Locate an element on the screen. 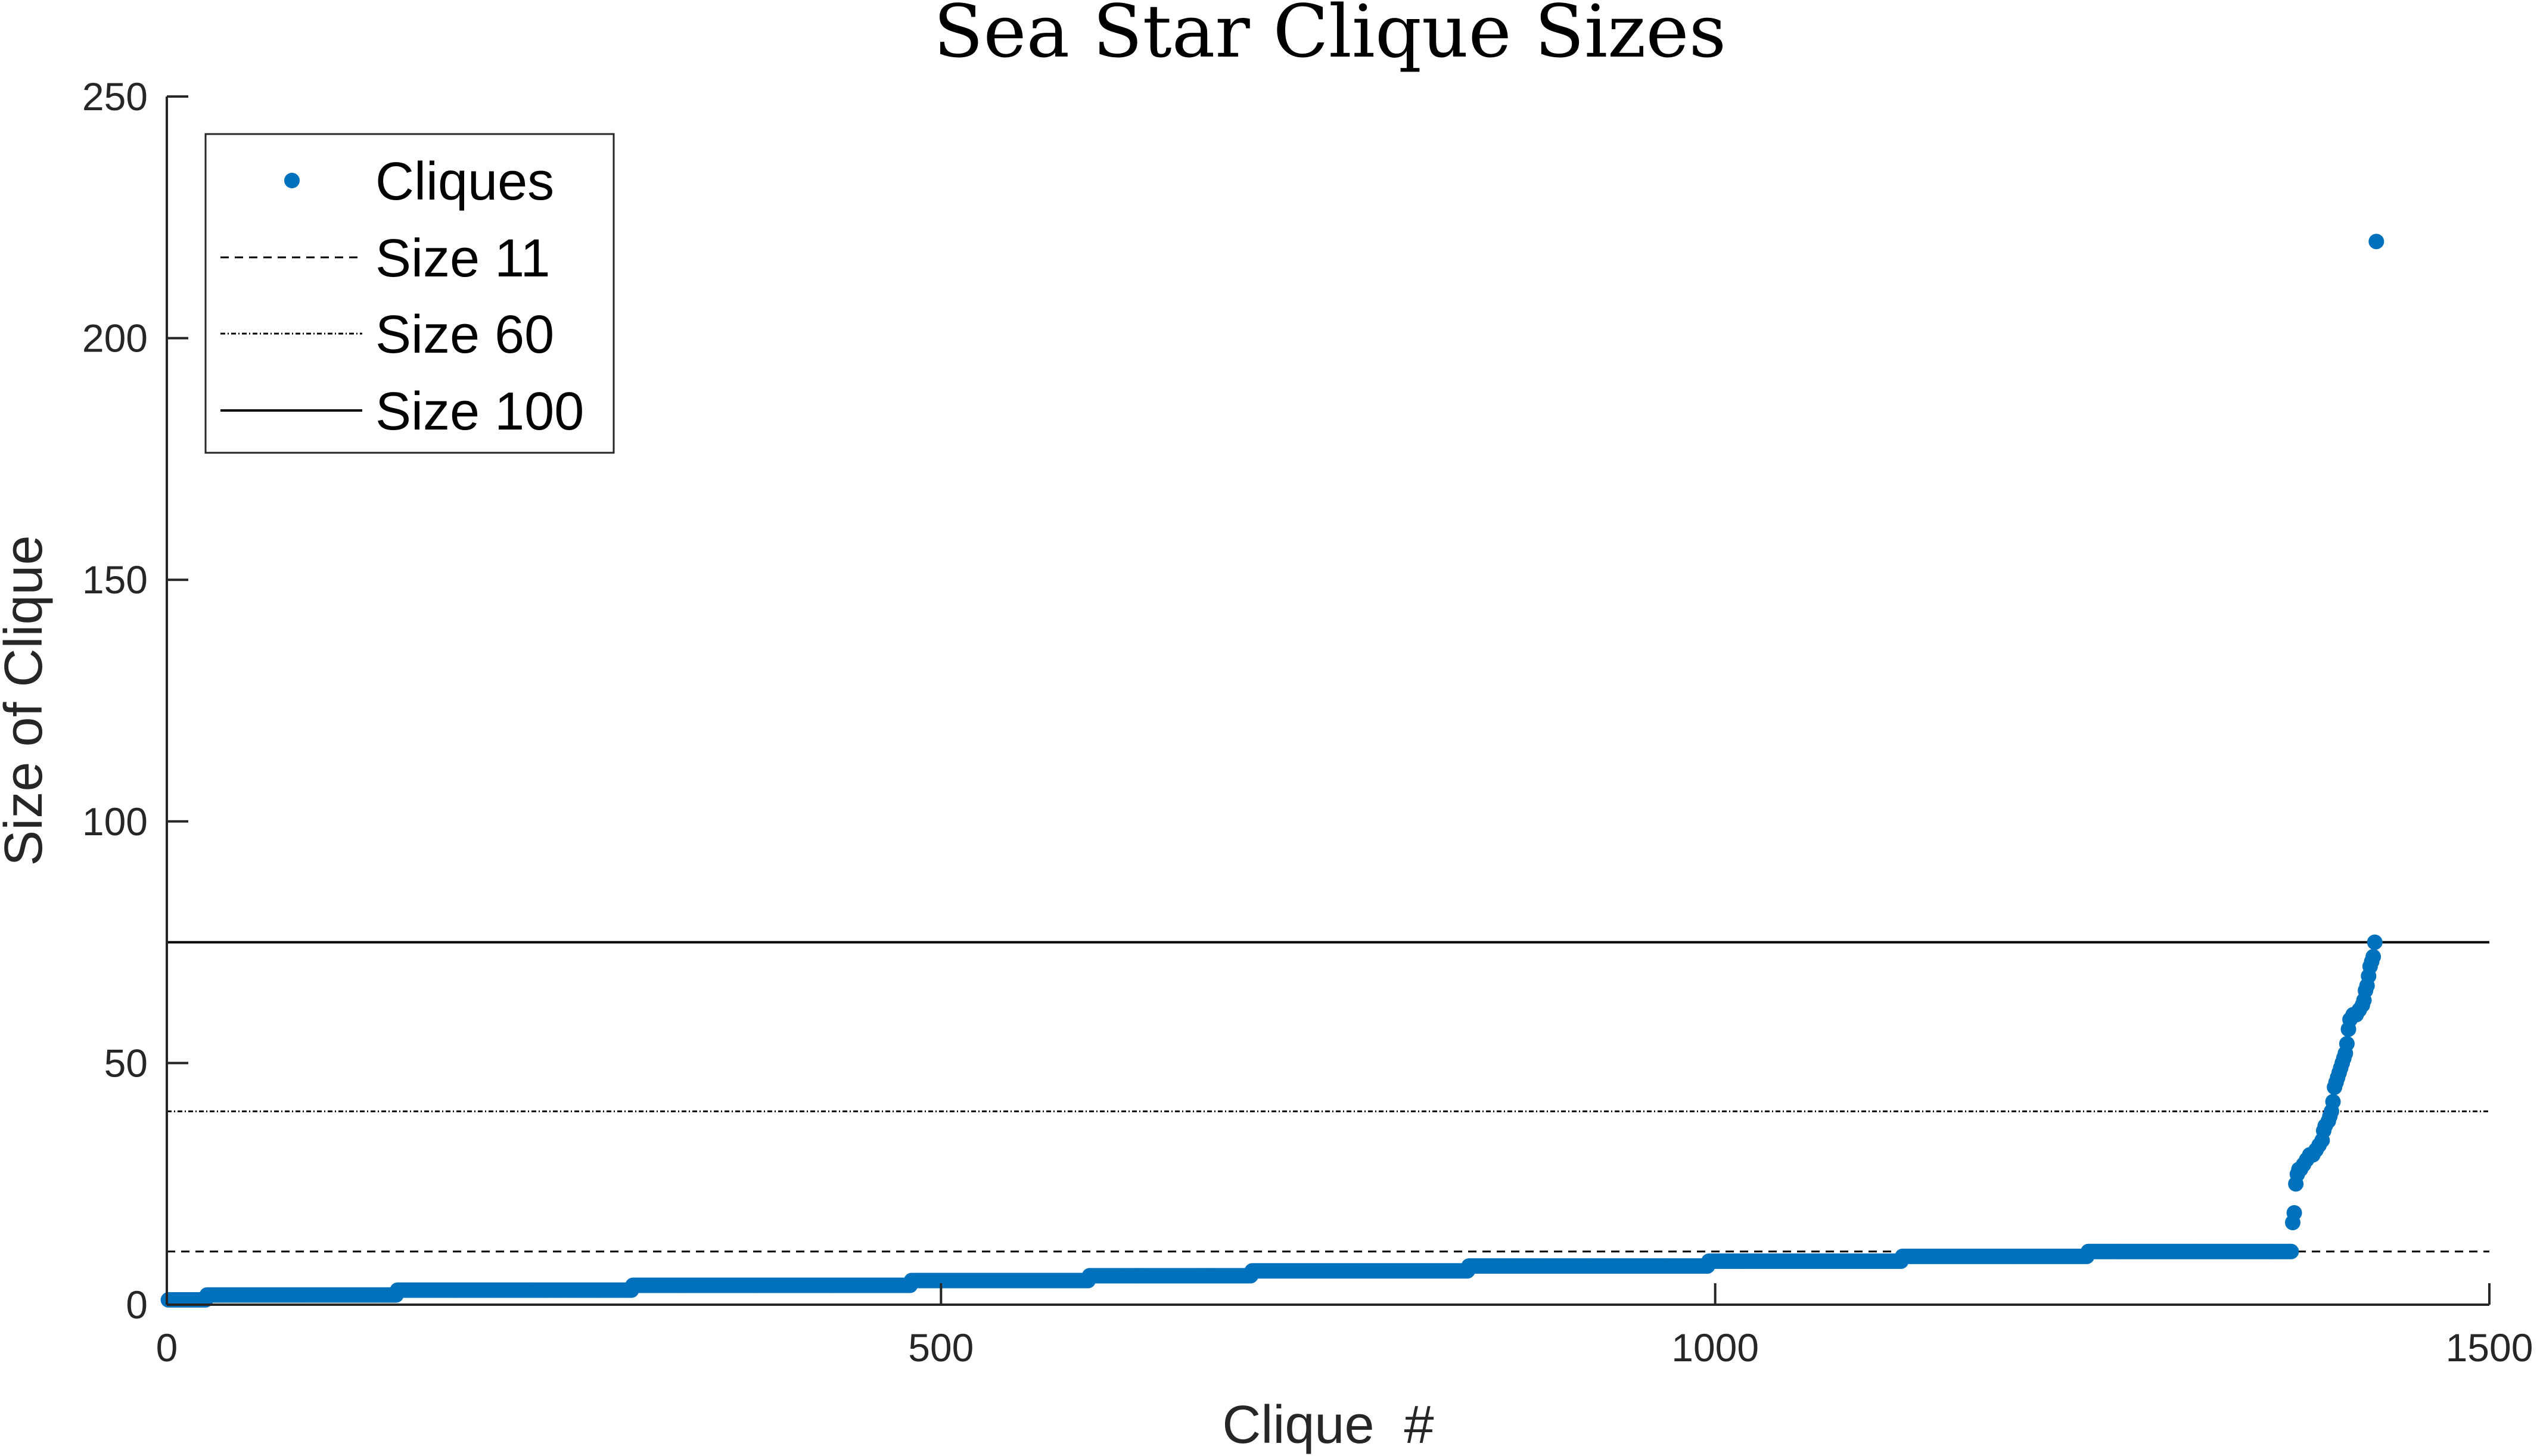 This screenshot has width=2540, height=1456. y-tick-label: 150 is located at coordinates (115, 580).